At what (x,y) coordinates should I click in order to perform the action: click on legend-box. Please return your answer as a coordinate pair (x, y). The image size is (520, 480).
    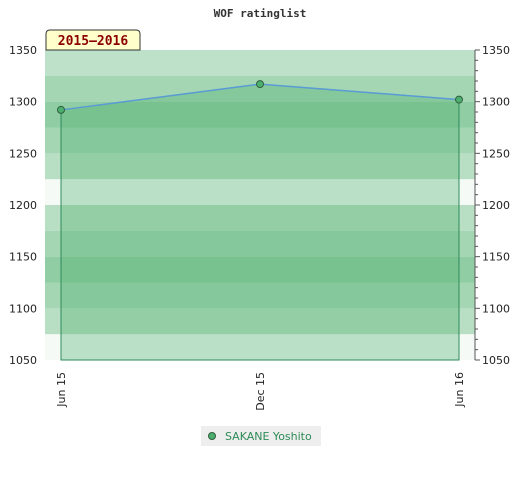
    Looking at the image, I should click on (261, 436).